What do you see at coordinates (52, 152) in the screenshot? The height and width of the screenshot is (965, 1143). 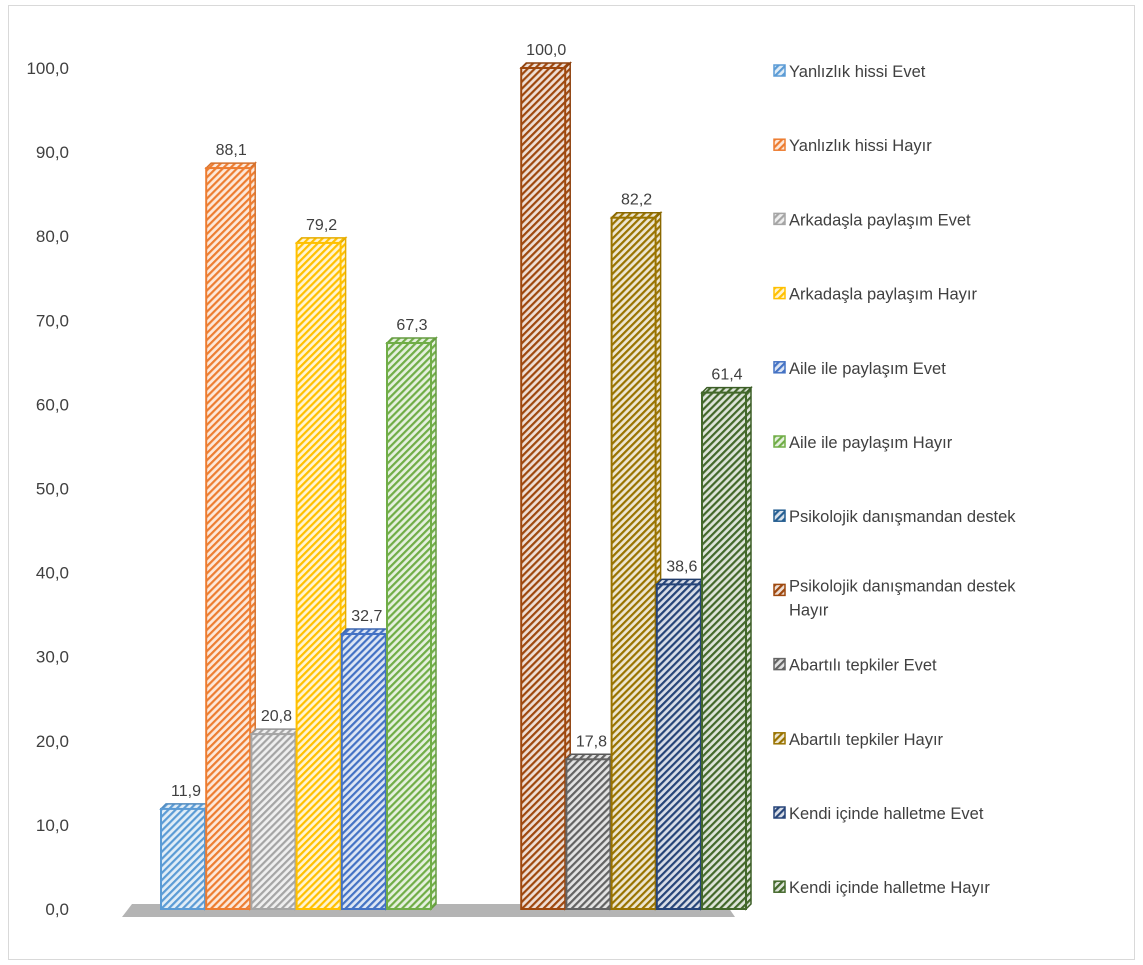 I see `y-tick-label: 90,0` at bounding box center [52, 152].